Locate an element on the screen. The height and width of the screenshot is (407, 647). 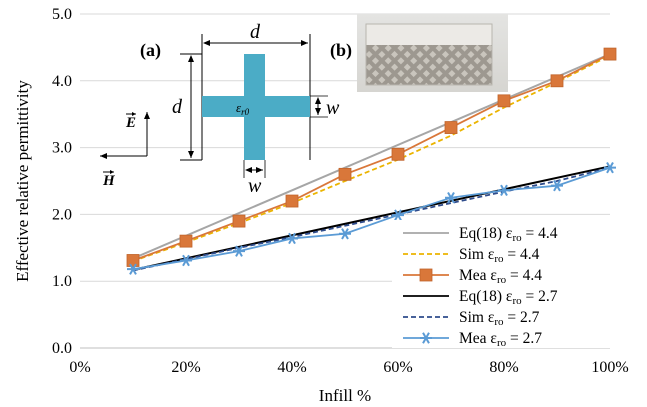
epsilon-label: εr0 is located at coordinates (243, 108).